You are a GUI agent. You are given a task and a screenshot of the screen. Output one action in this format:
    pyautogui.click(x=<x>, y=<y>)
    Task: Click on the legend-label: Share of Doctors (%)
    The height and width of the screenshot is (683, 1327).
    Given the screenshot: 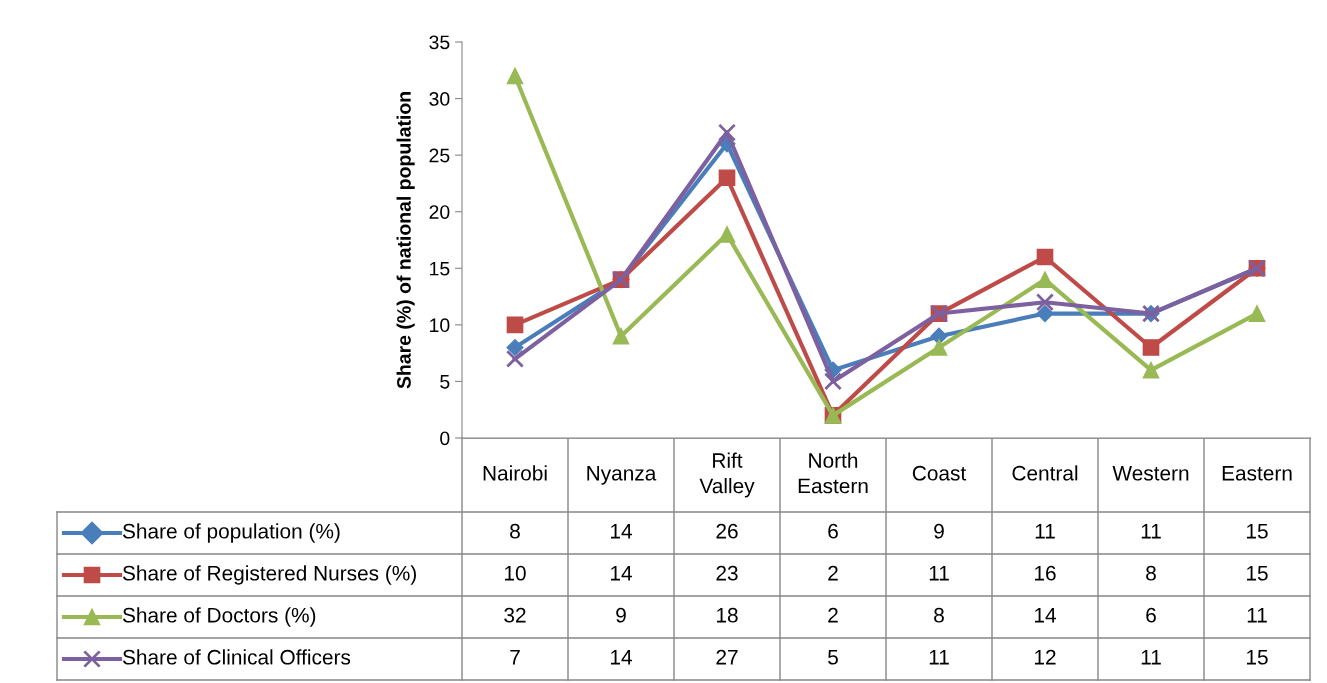 What is the action you would take?
    pyautogui.click(x=219, y=617)
    